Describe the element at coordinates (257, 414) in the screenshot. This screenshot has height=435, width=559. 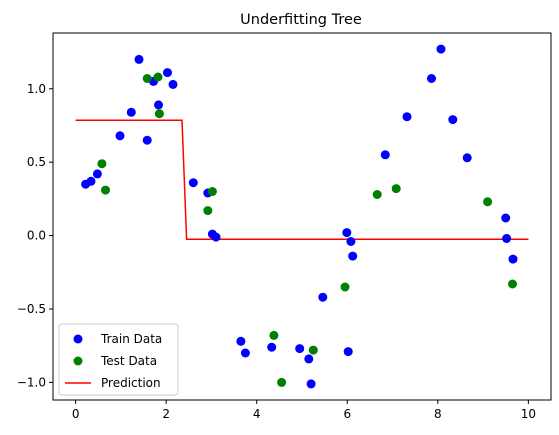
I see `x-tick-label: 4` at that location.